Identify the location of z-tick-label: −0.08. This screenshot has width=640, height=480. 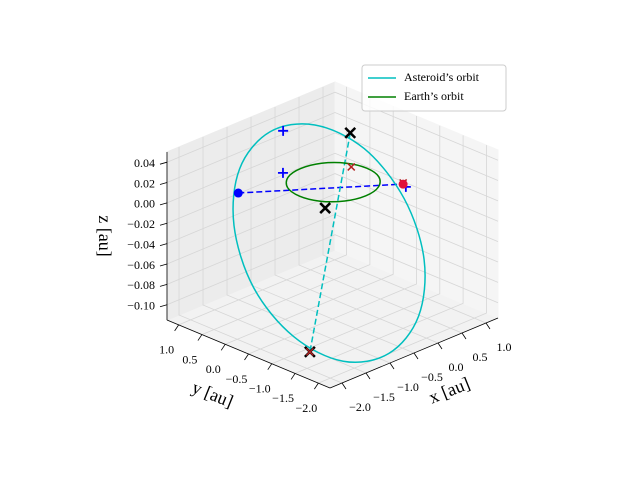
(141, 285).